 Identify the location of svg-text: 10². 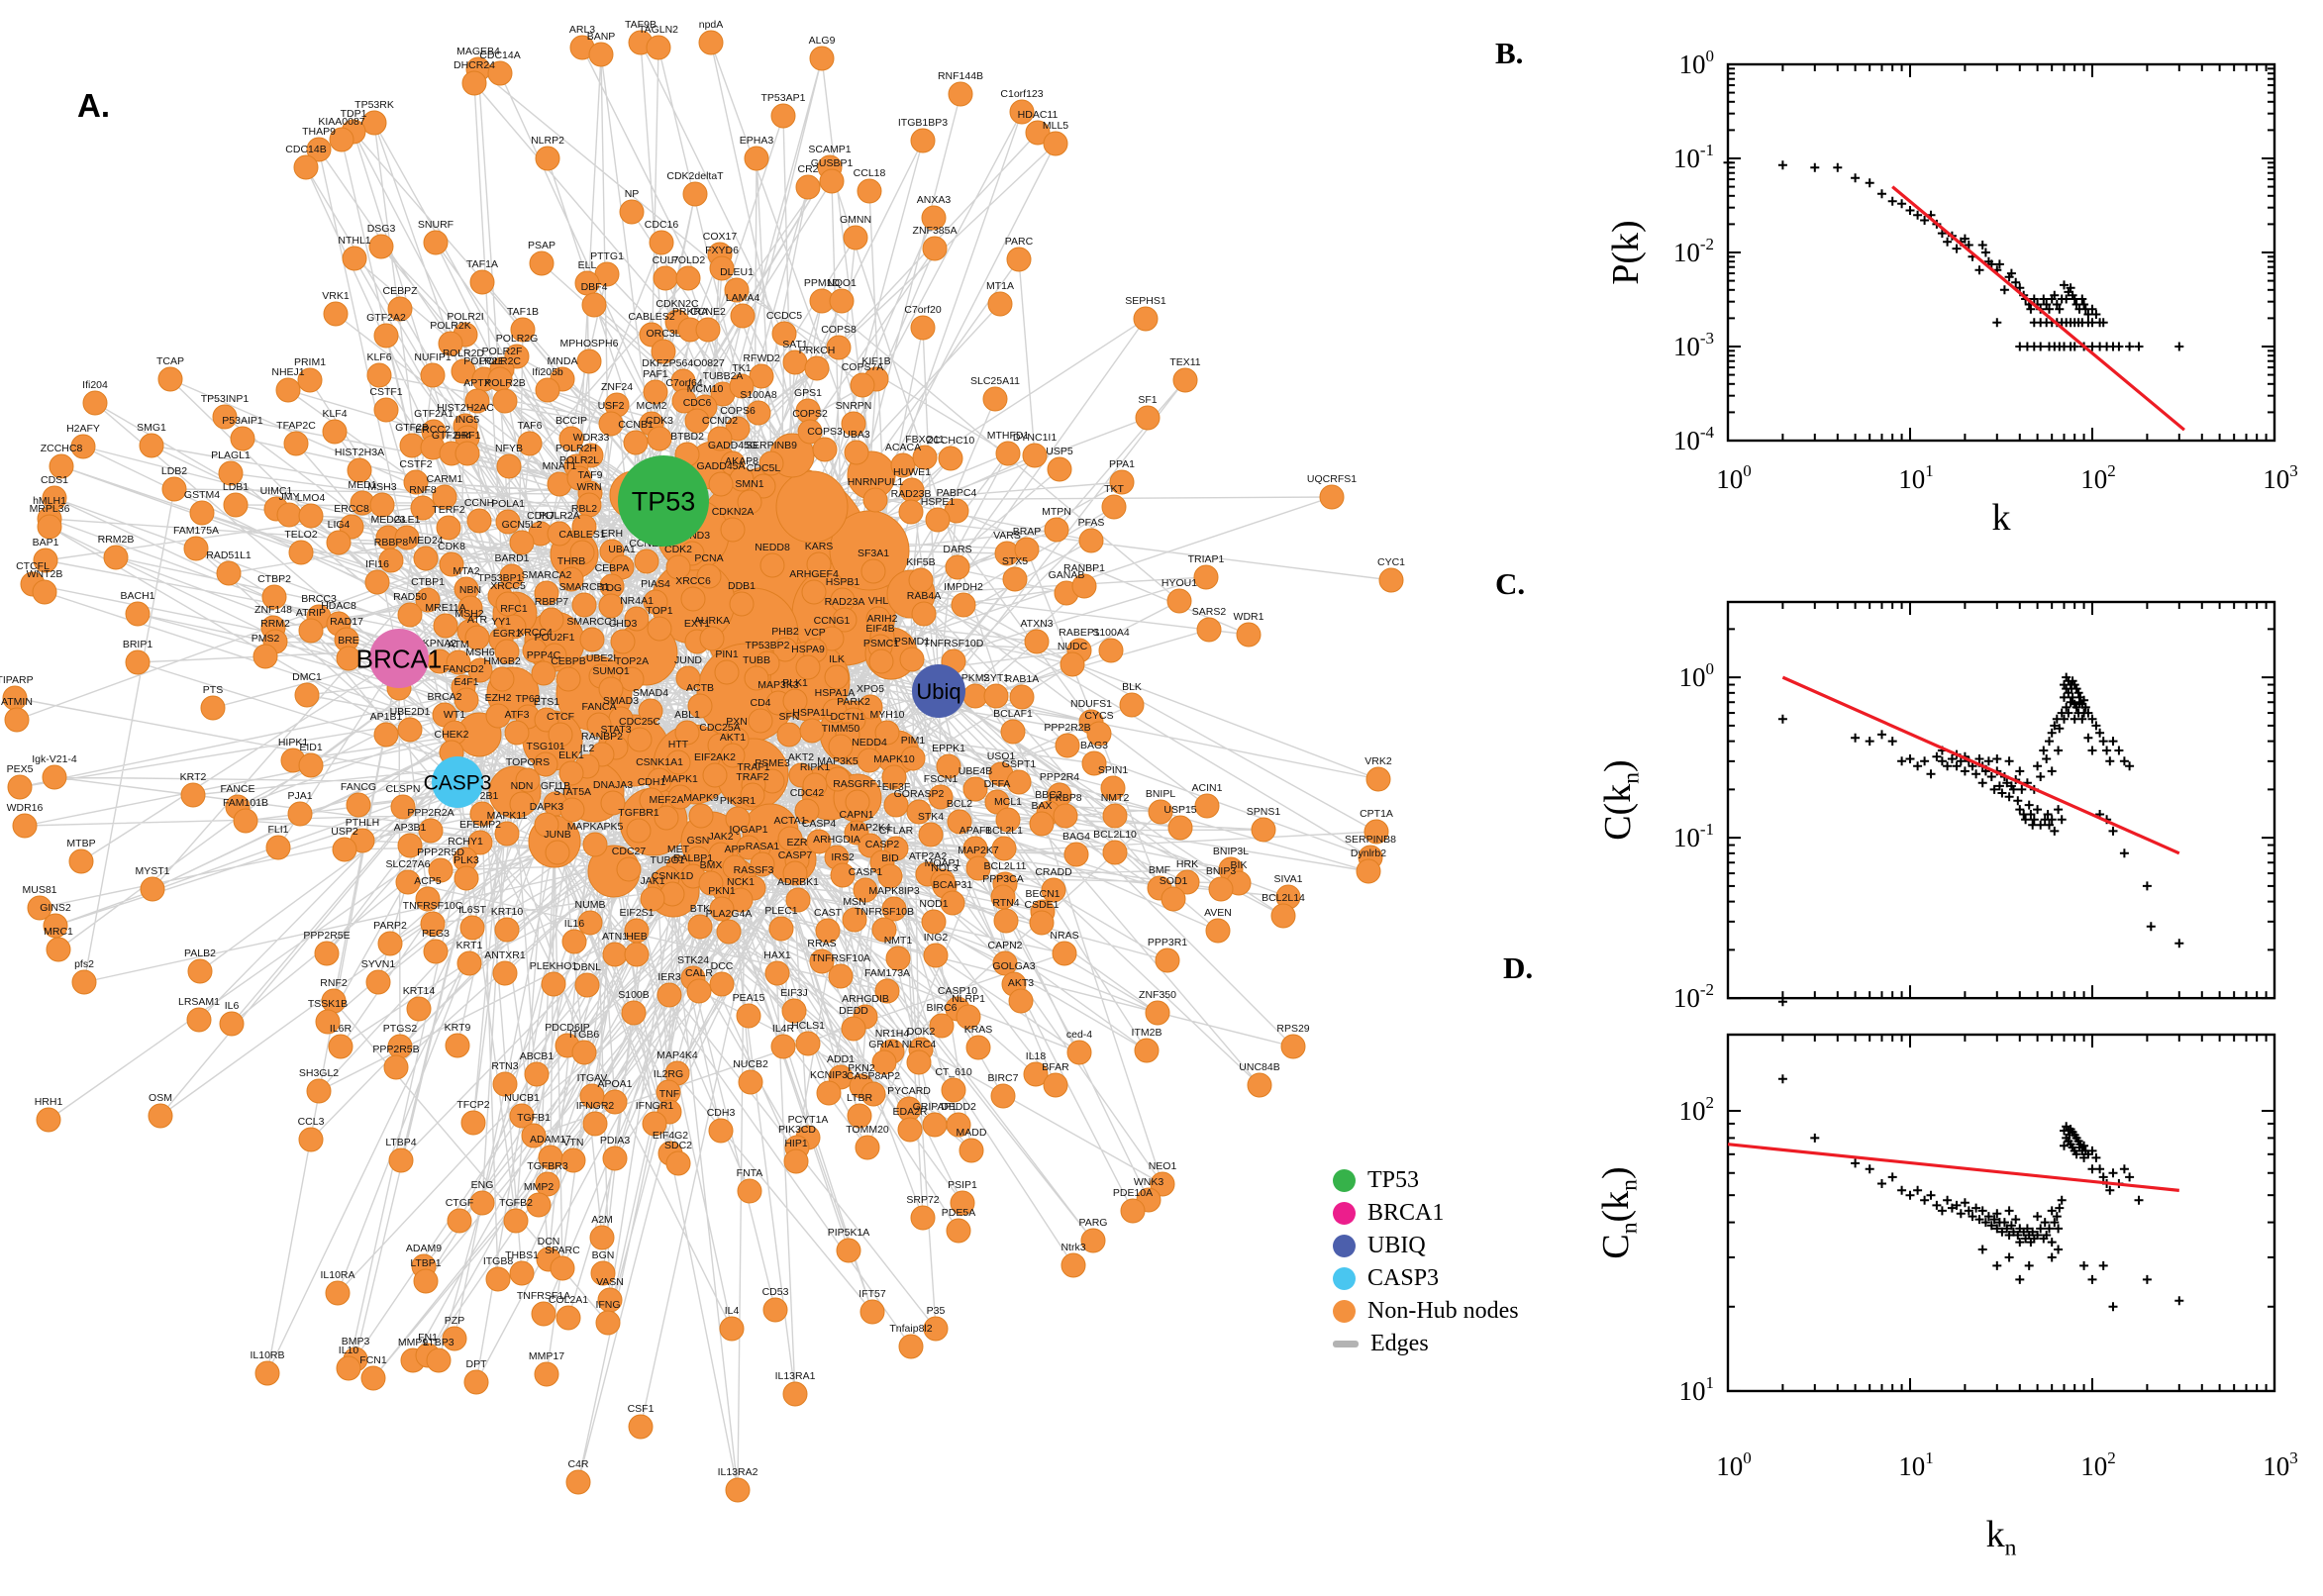
(2098, 1464).